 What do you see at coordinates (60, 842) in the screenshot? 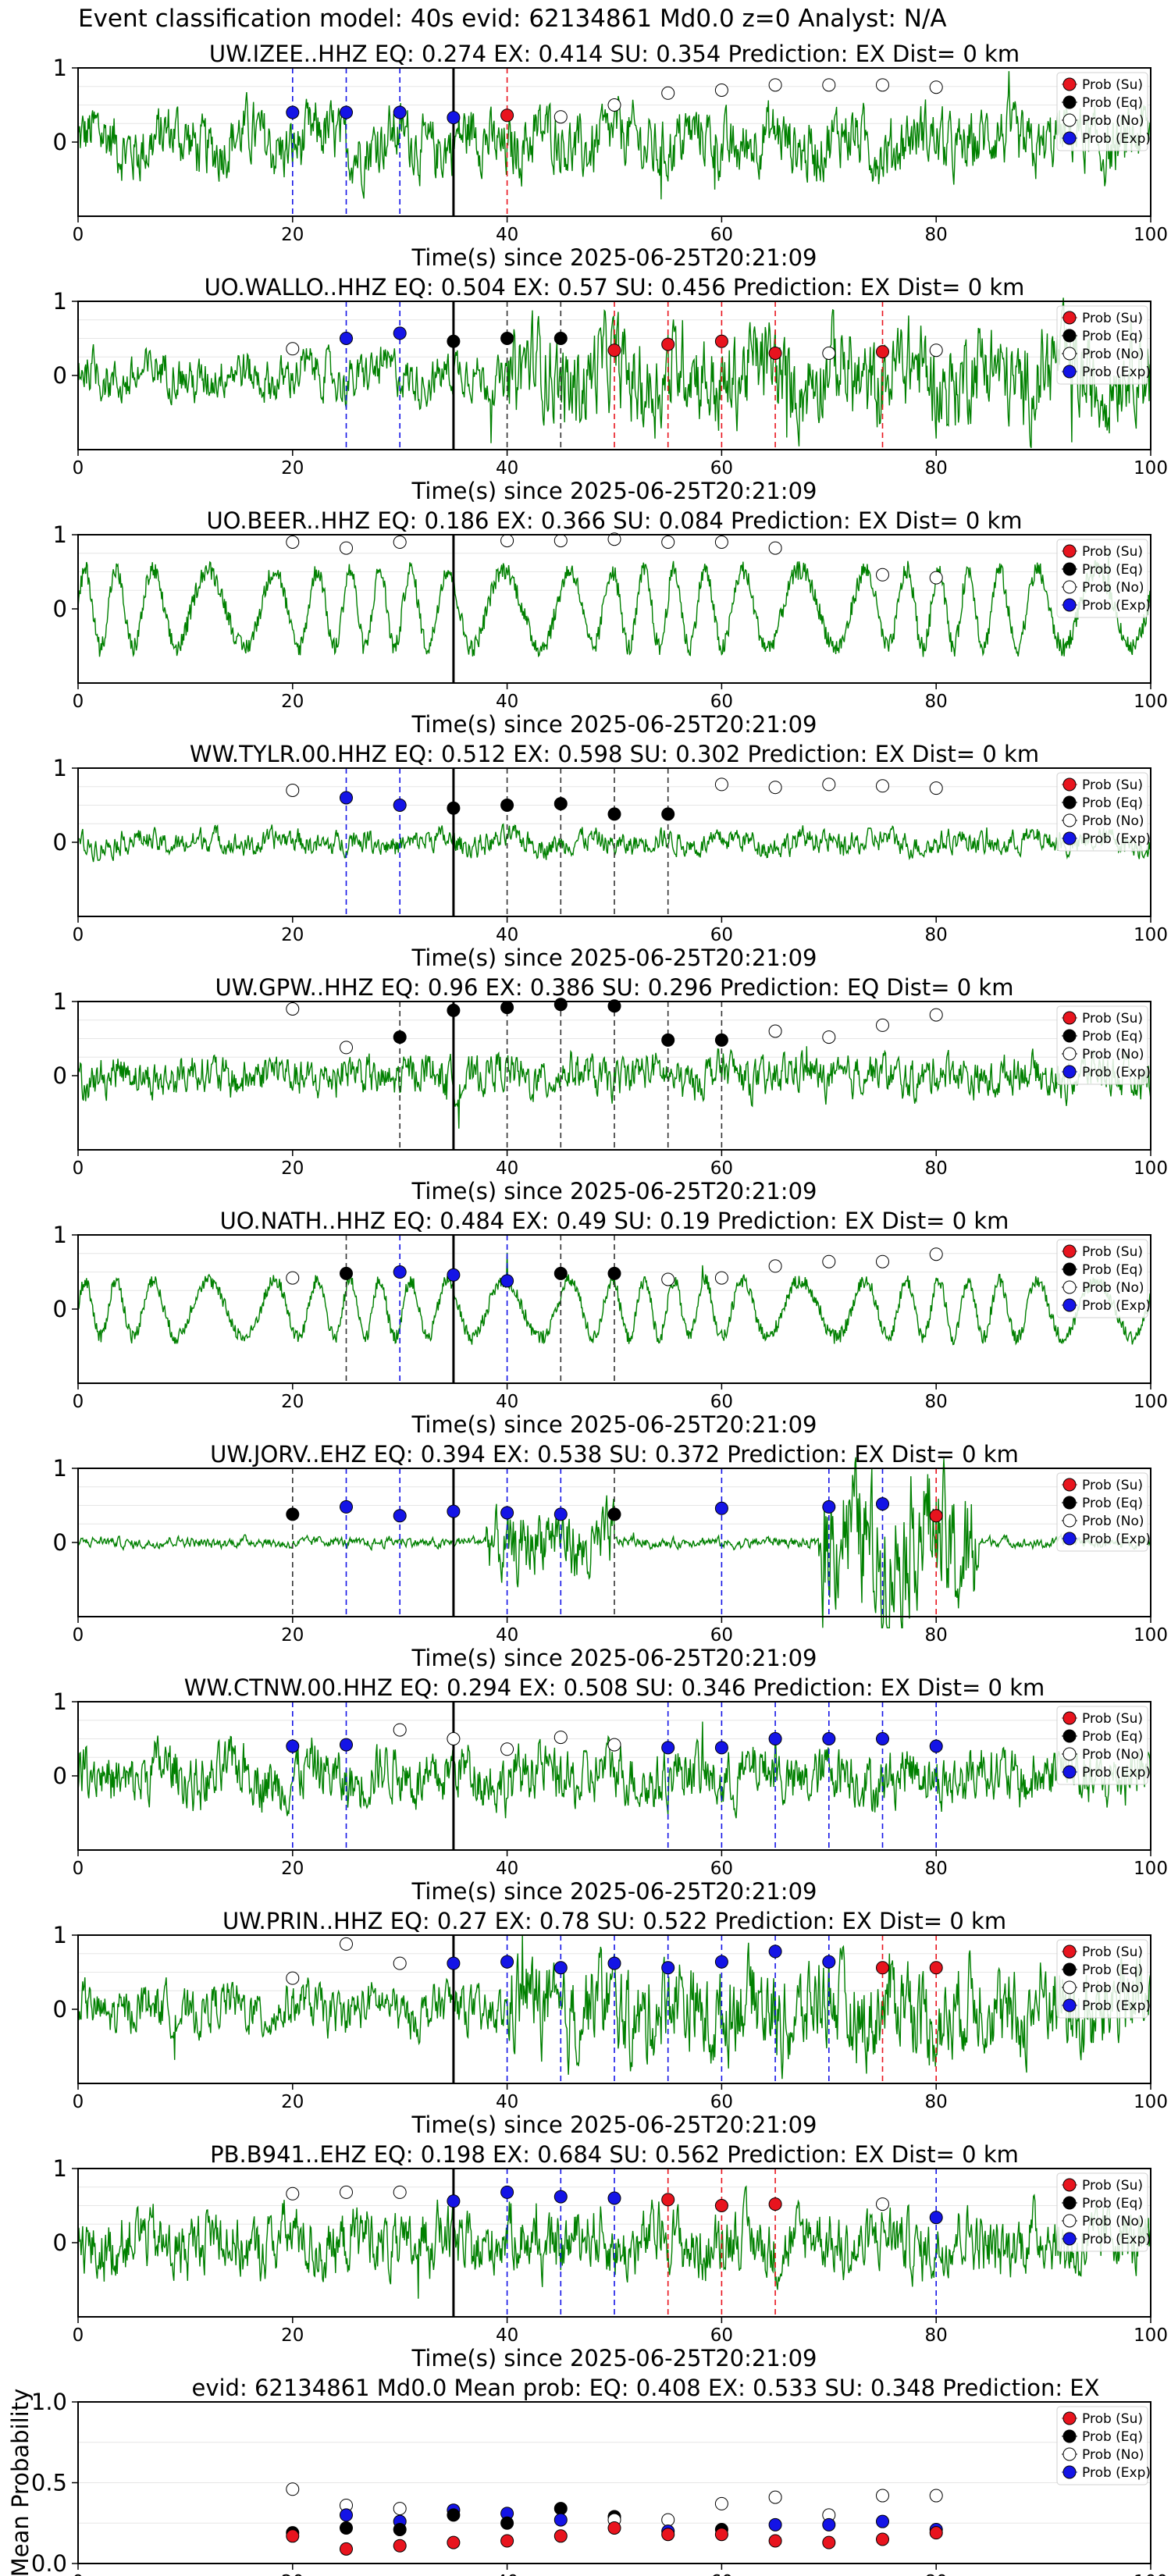
I see `y-tick-label: 0` at bounding box center [60, 842].